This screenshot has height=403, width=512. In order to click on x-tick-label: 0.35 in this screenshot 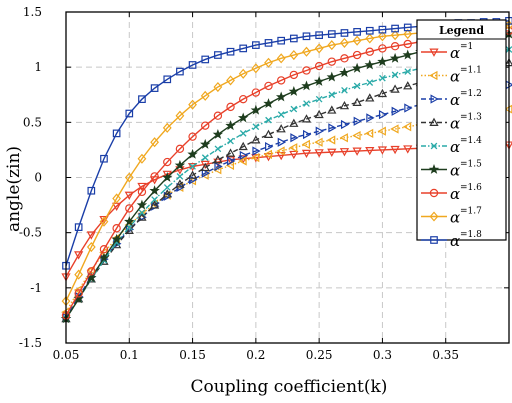, I will do `click(445, 355)`.